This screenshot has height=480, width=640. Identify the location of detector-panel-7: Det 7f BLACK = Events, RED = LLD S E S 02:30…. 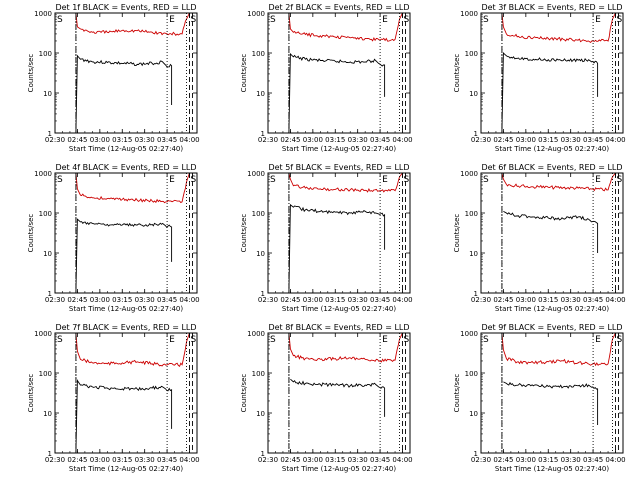
(113, 398).